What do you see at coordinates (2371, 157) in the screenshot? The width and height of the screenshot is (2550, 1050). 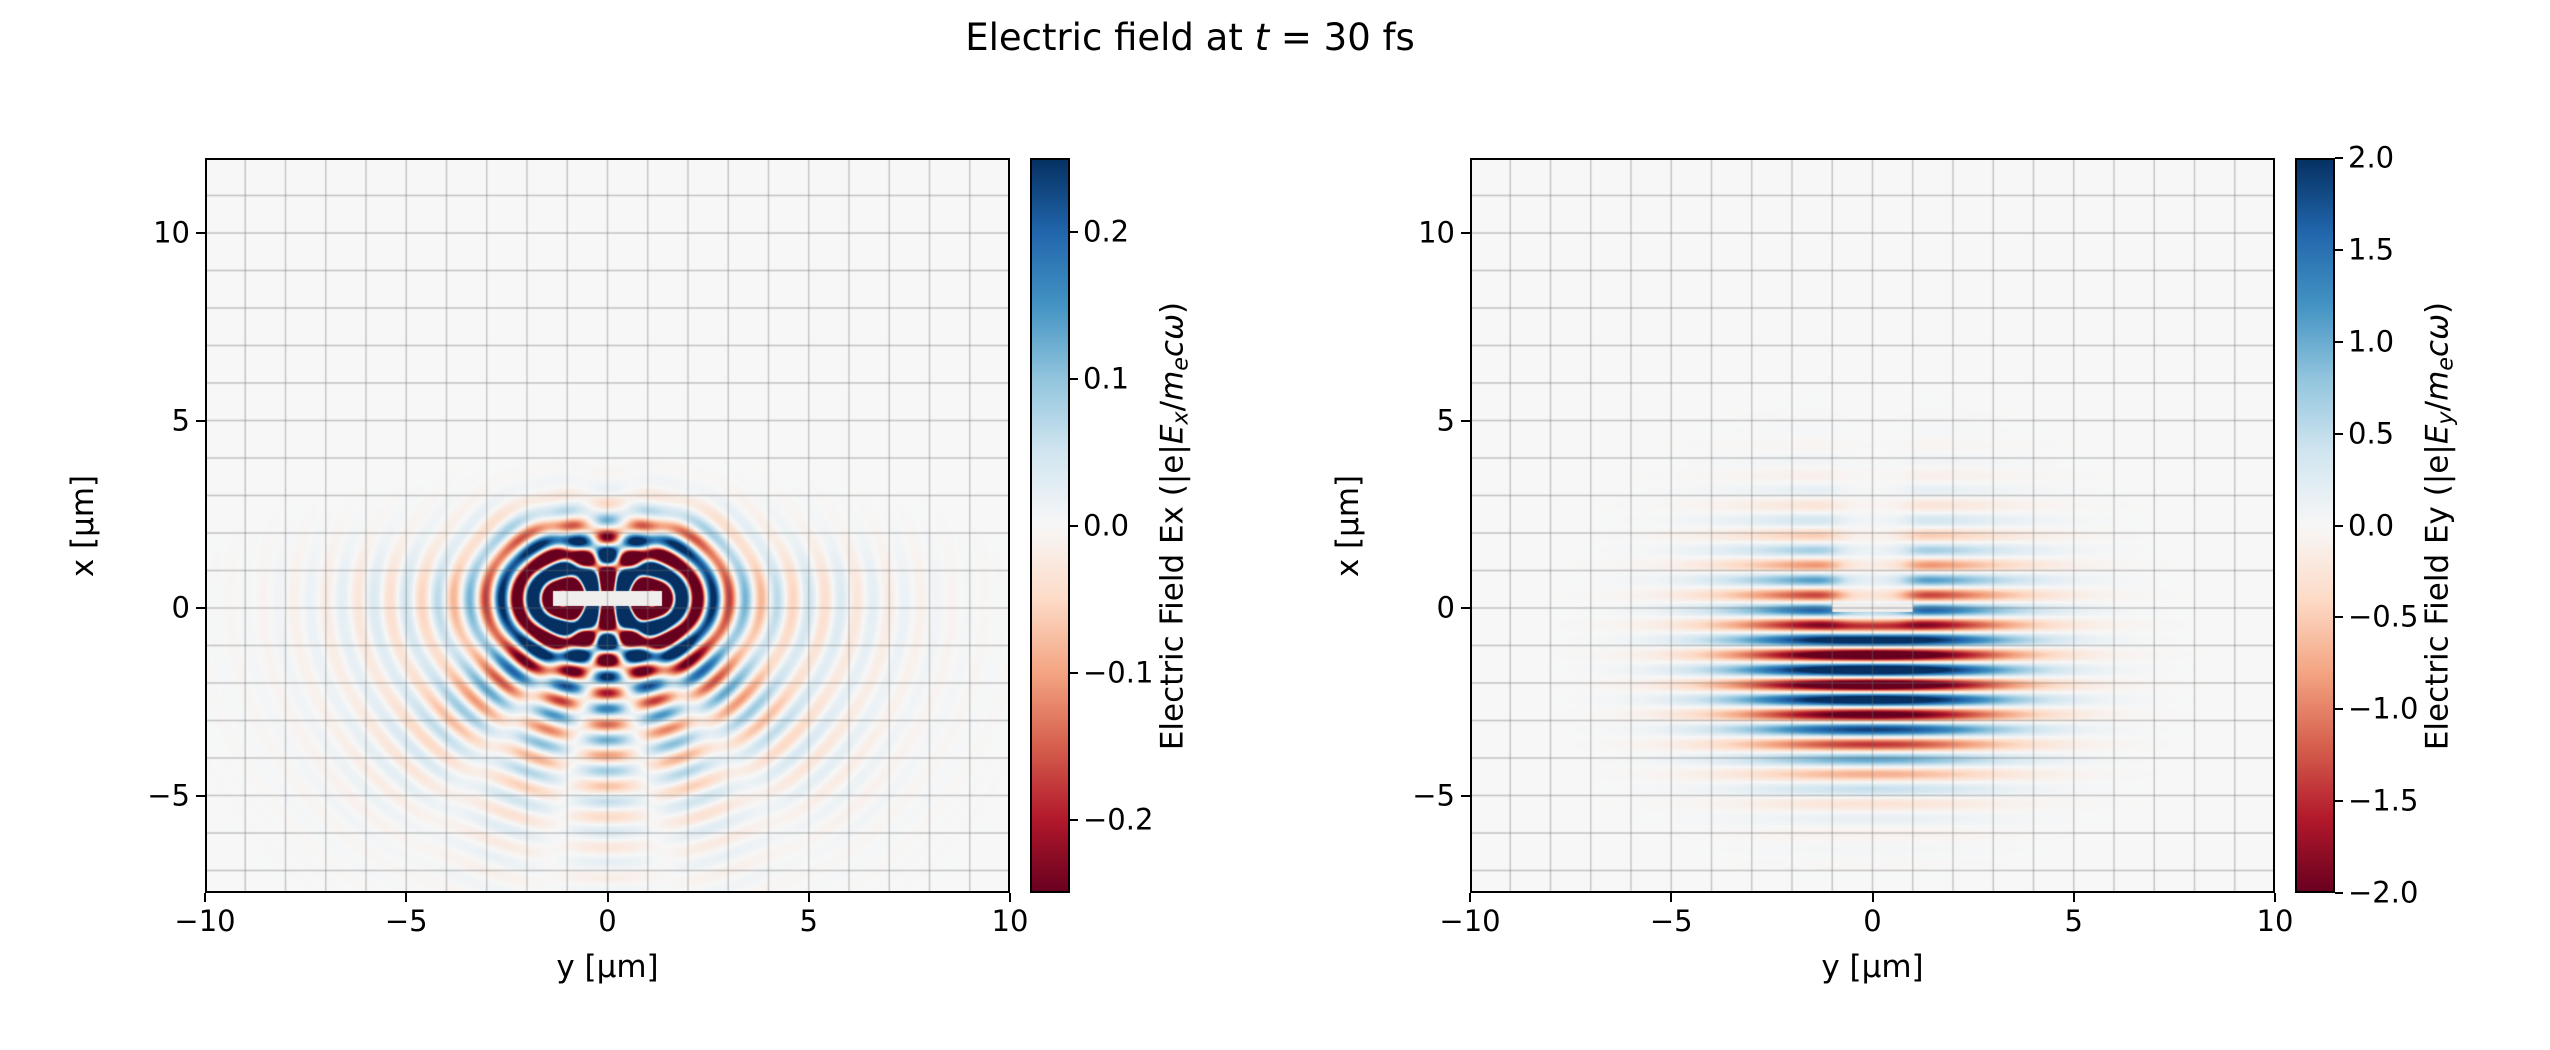 I see `colorbar-tick-label: 2.0` at bounding box center [2371, 157].